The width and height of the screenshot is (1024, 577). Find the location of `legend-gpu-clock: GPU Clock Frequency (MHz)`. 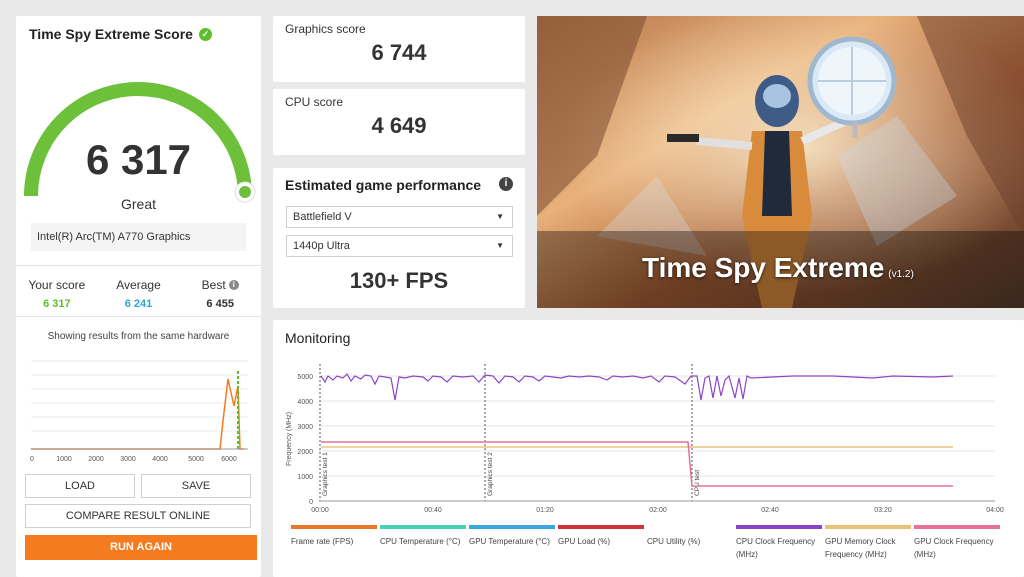

legend-gpu-clock: GPU Clock Frequency (MHz) is located at coordinates (957, 543).